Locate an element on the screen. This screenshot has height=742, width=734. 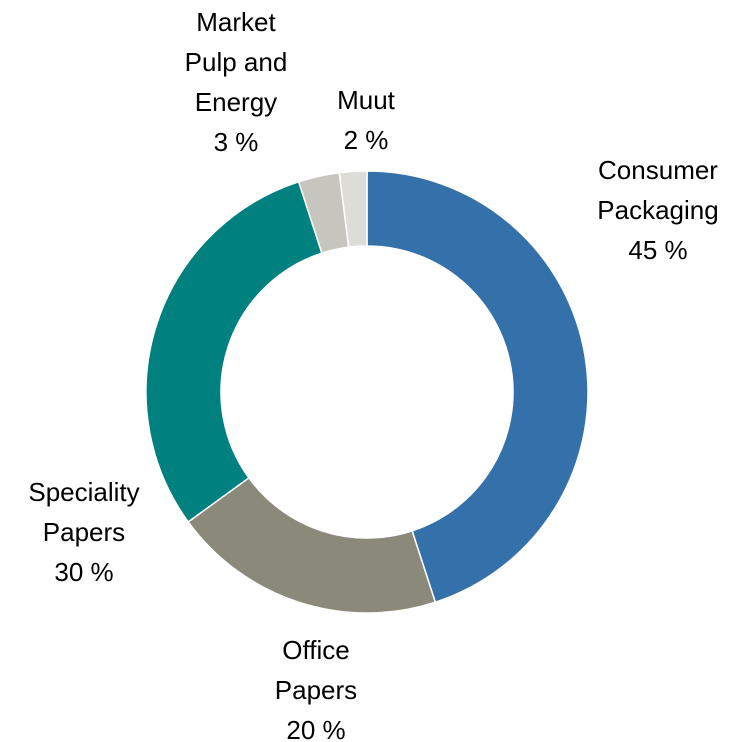
value-label: 2 % is located at coordinates (366, 140).